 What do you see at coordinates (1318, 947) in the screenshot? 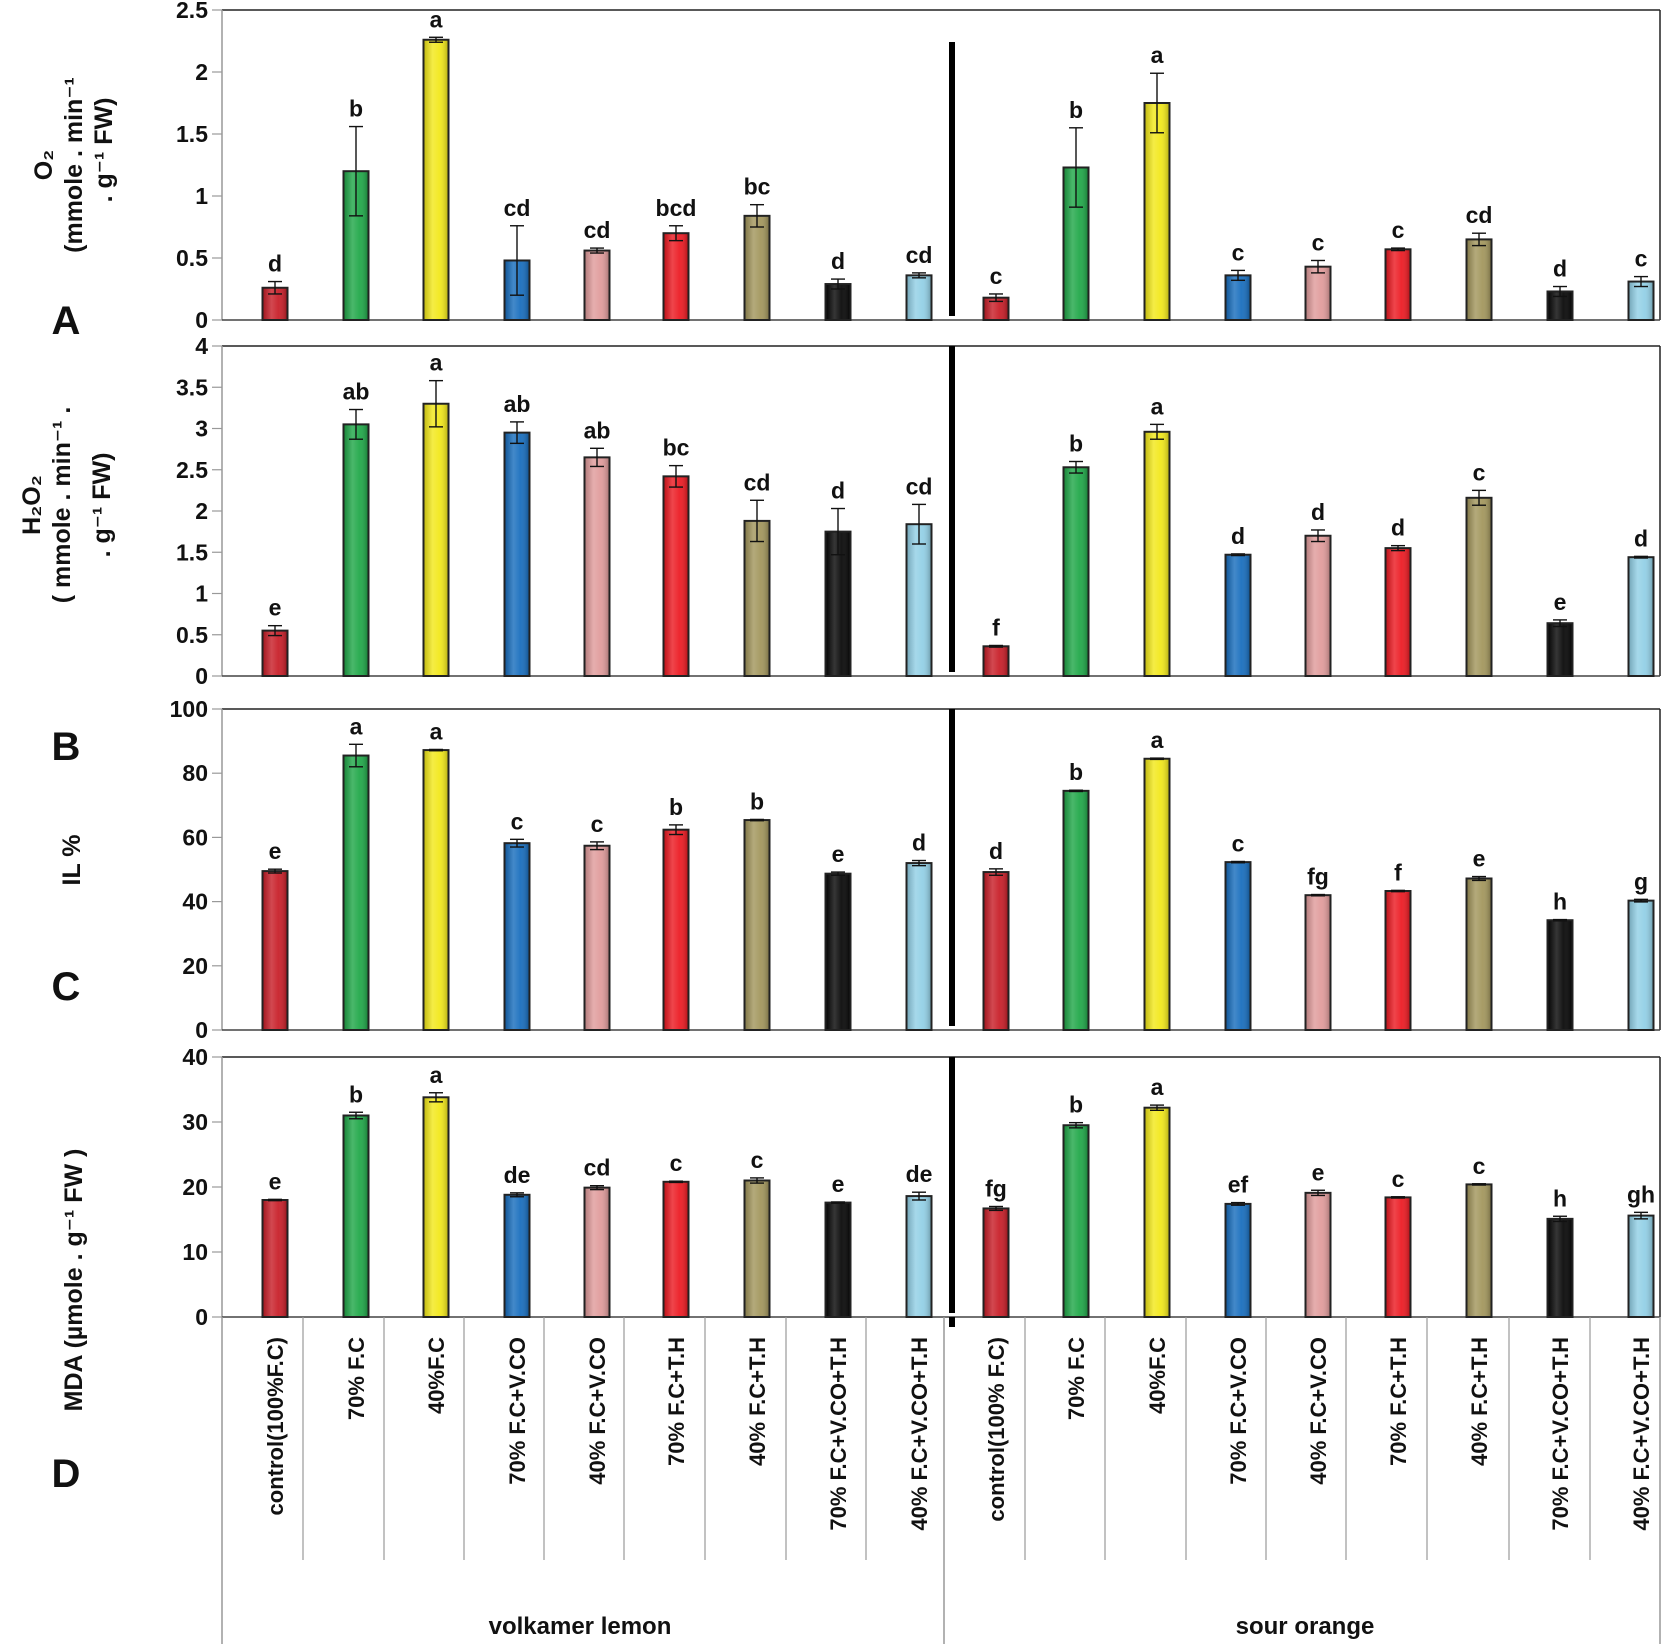
I see `bar-group: fg` at bounding box center [1318, 947].